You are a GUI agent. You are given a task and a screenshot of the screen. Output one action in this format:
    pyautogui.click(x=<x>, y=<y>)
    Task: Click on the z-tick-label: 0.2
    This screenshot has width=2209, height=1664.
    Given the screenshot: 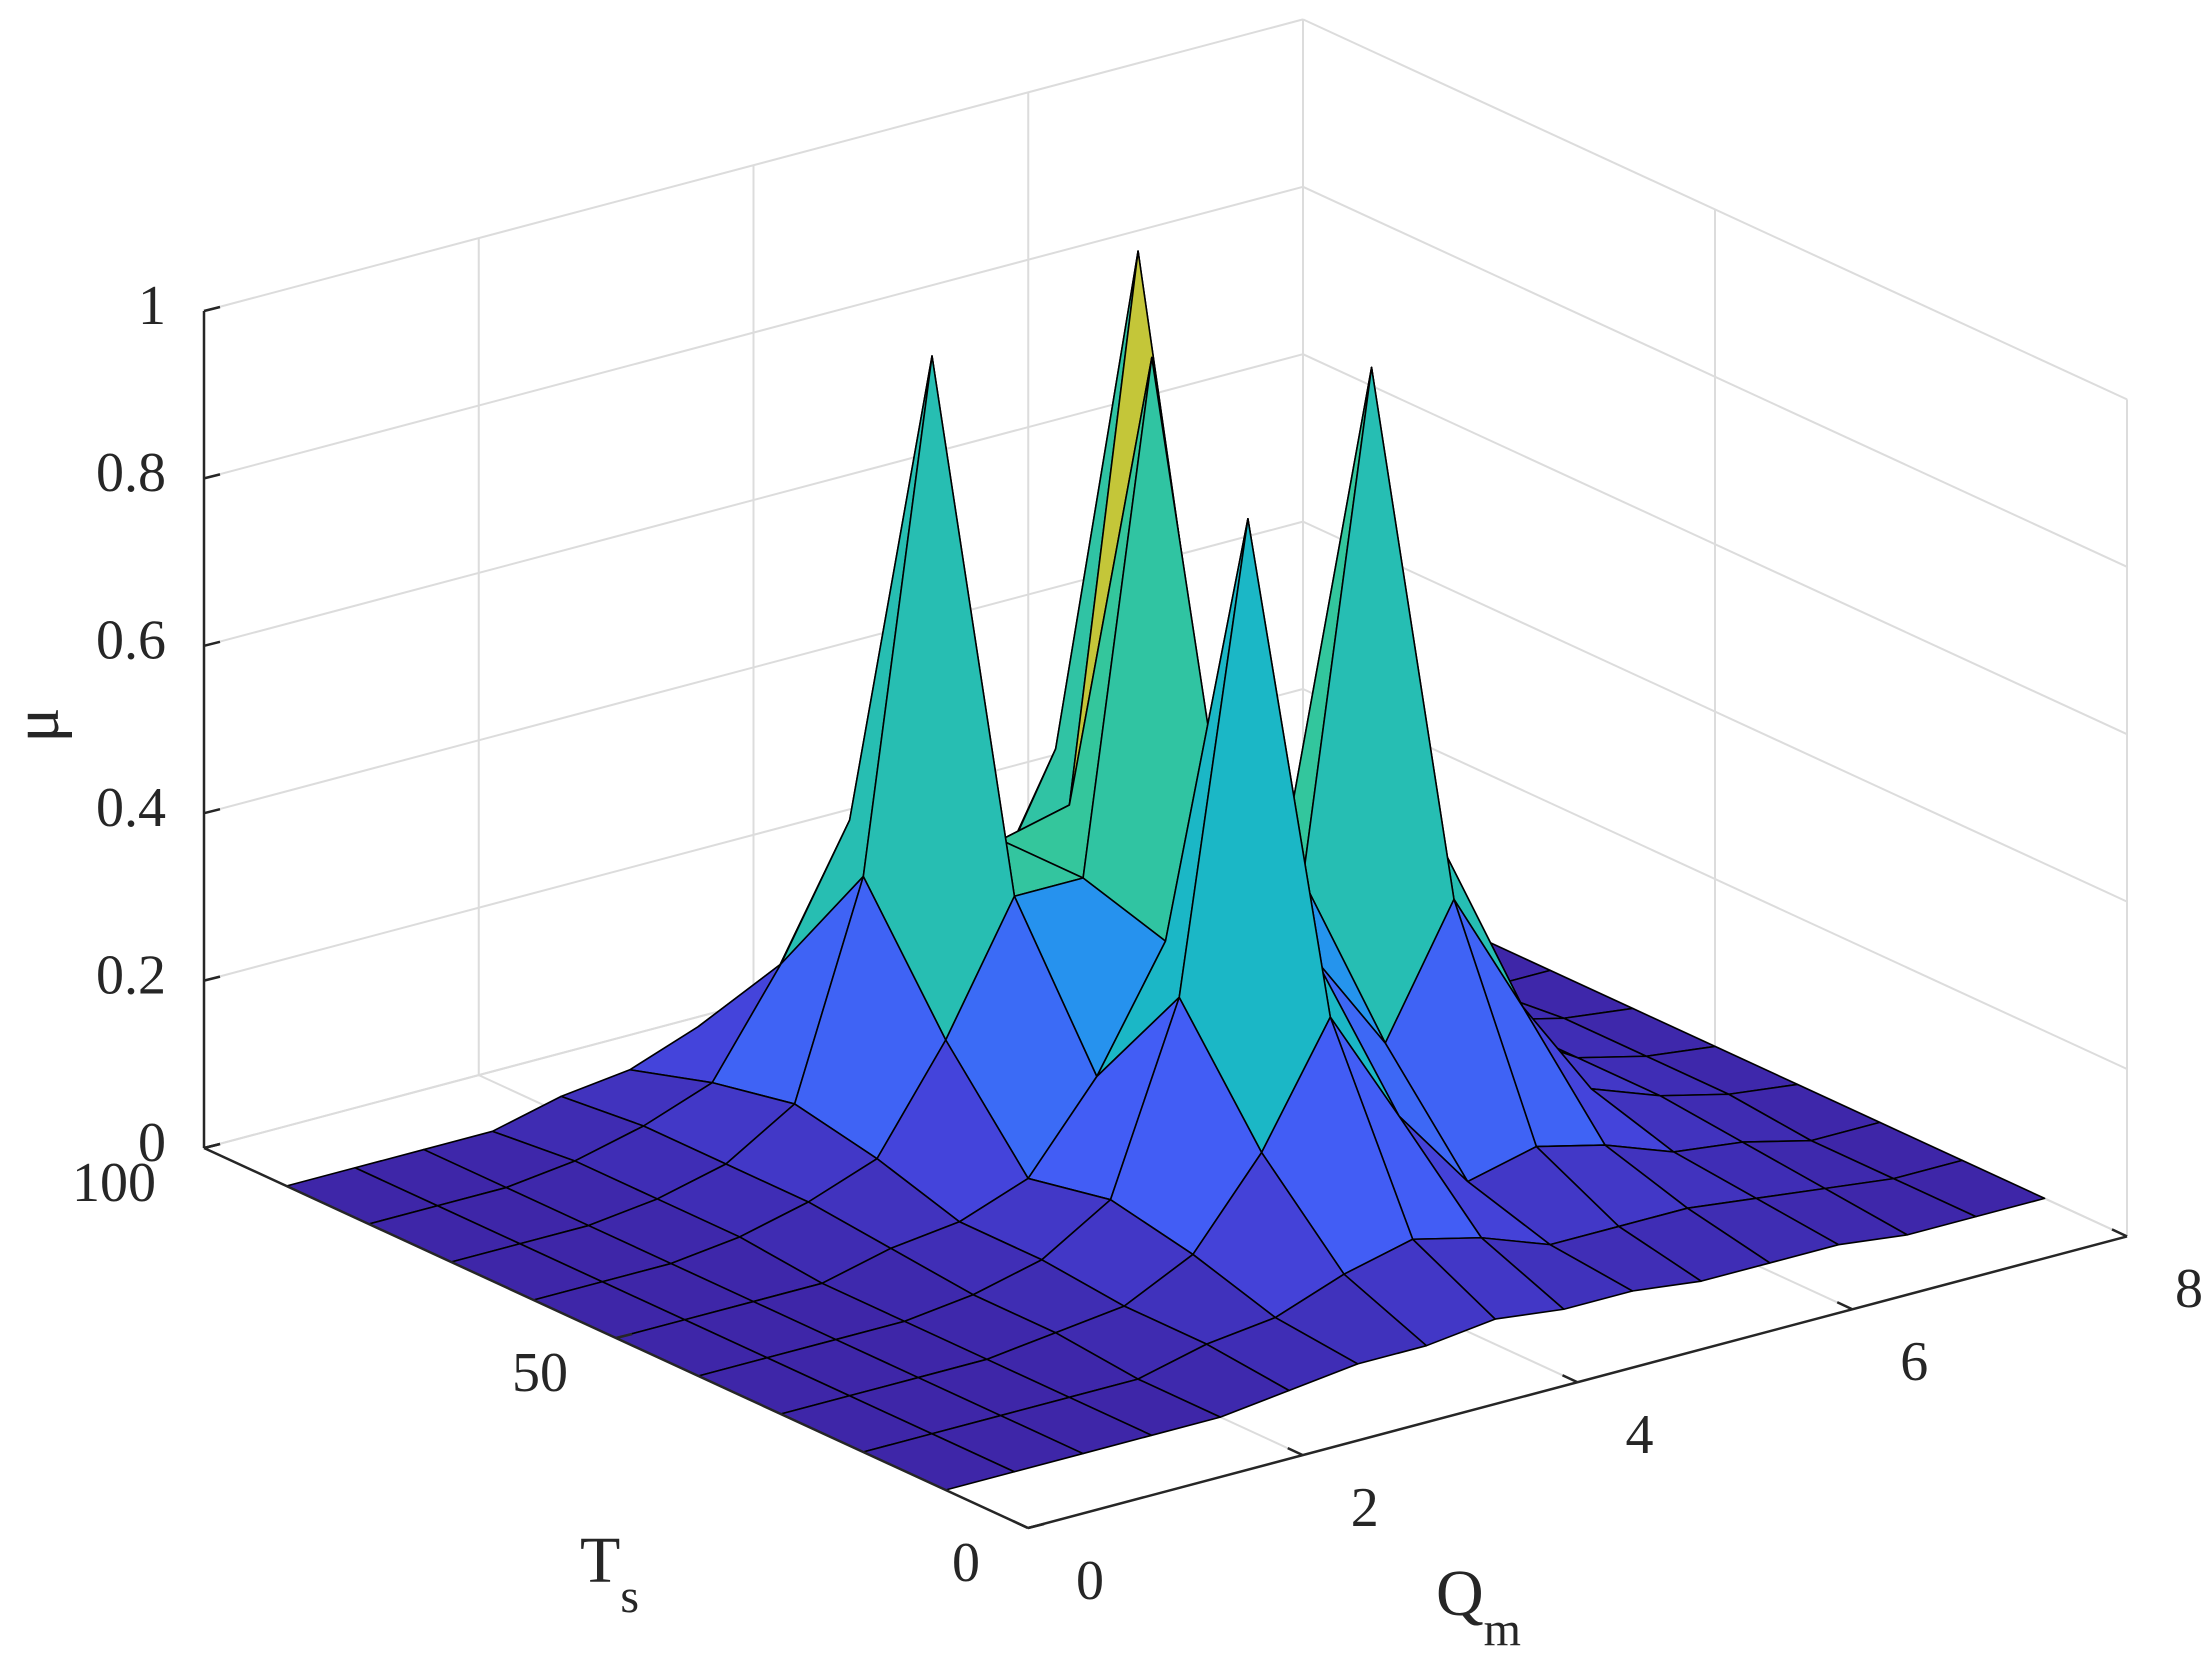 What is the action you would take?
    pyautogui.click(x=131, y=975)
    